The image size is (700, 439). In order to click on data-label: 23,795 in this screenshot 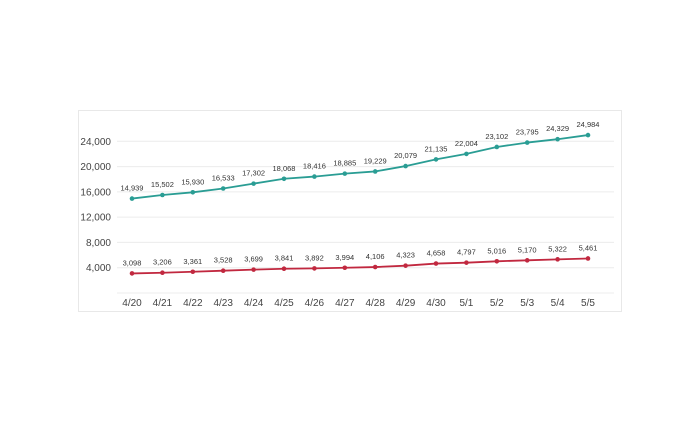, I will do `click(527, 132)`.